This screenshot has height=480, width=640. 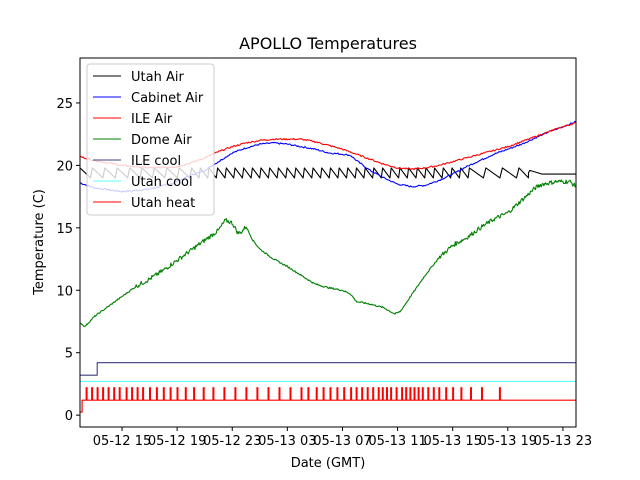 I want to click on legend-label: ILE Air, so click(x=152, y=119).